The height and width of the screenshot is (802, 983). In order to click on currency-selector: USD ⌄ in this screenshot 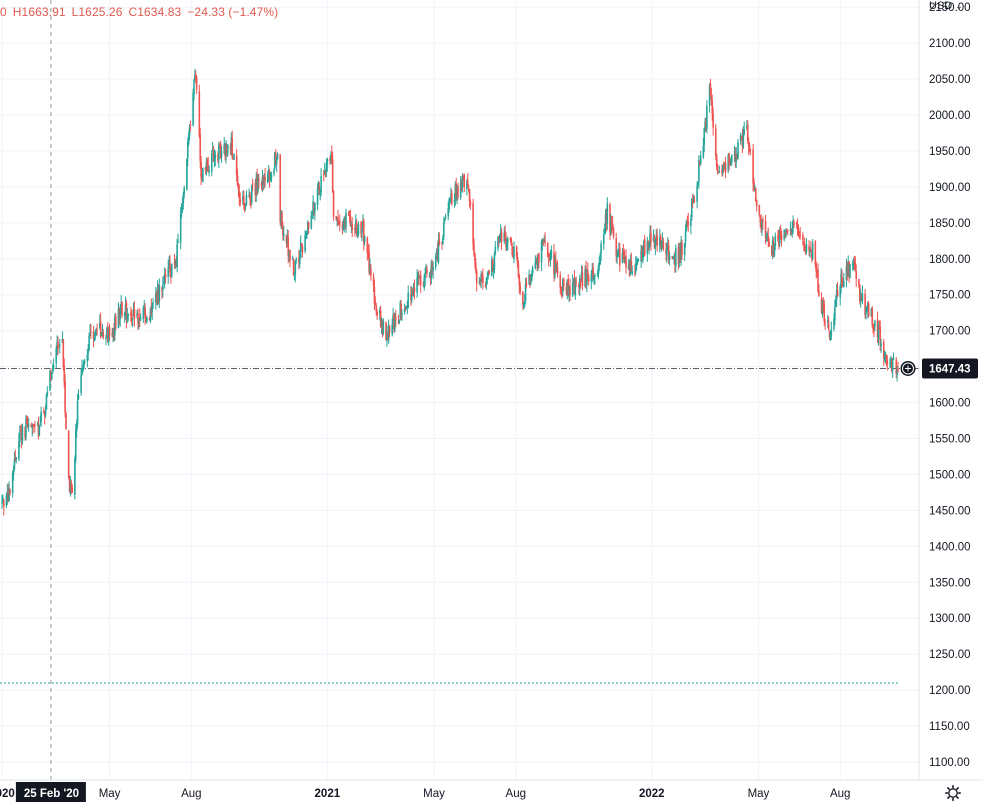, I will do `click(946, 6)`.